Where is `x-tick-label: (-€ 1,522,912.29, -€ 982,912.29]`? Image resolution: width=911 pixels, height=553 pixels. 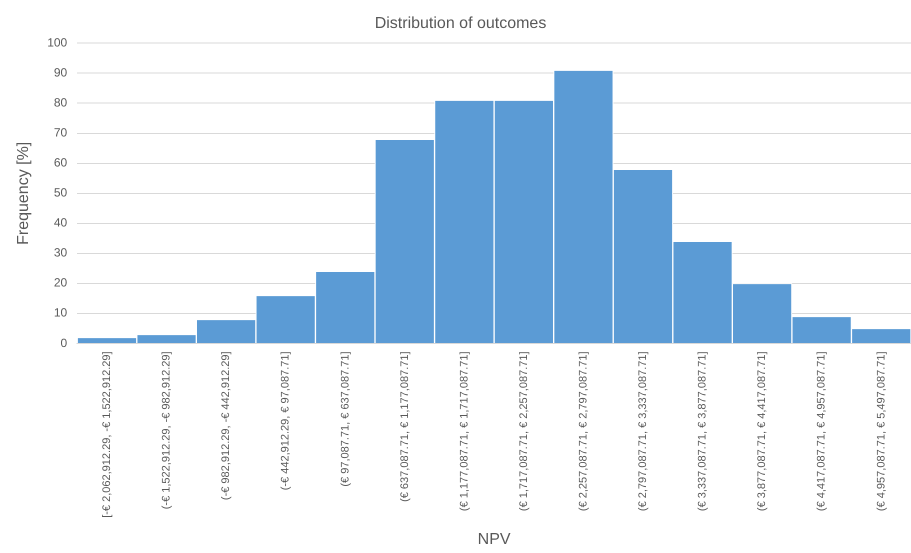
x-tick-label: (-€ 1,522,912.29, -€ 982,912.29] is located at coordinates (166, 430).